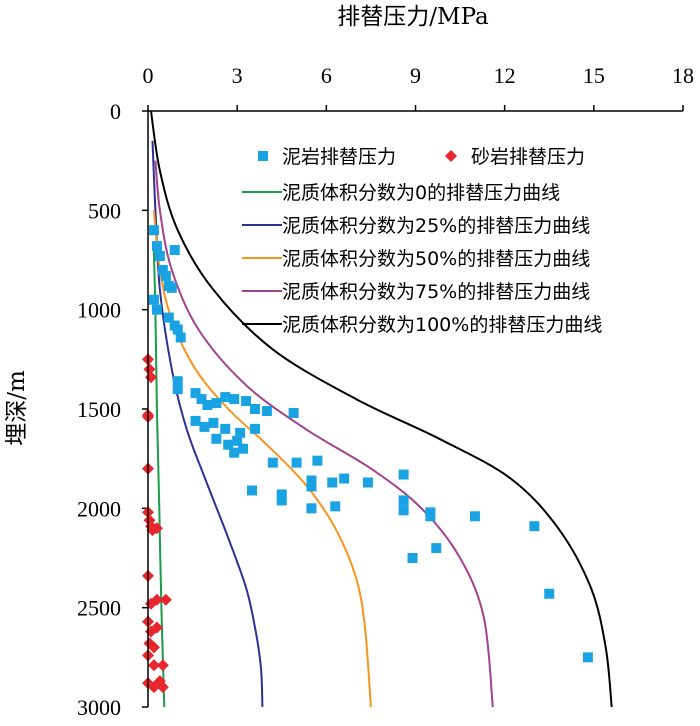 This screenshot has width=700, height=726. Describe the element at coordinates (442, 325) in the screenshot. I see `legend-label: 泥质体积分数为100%的排替压力曲线` at that location.